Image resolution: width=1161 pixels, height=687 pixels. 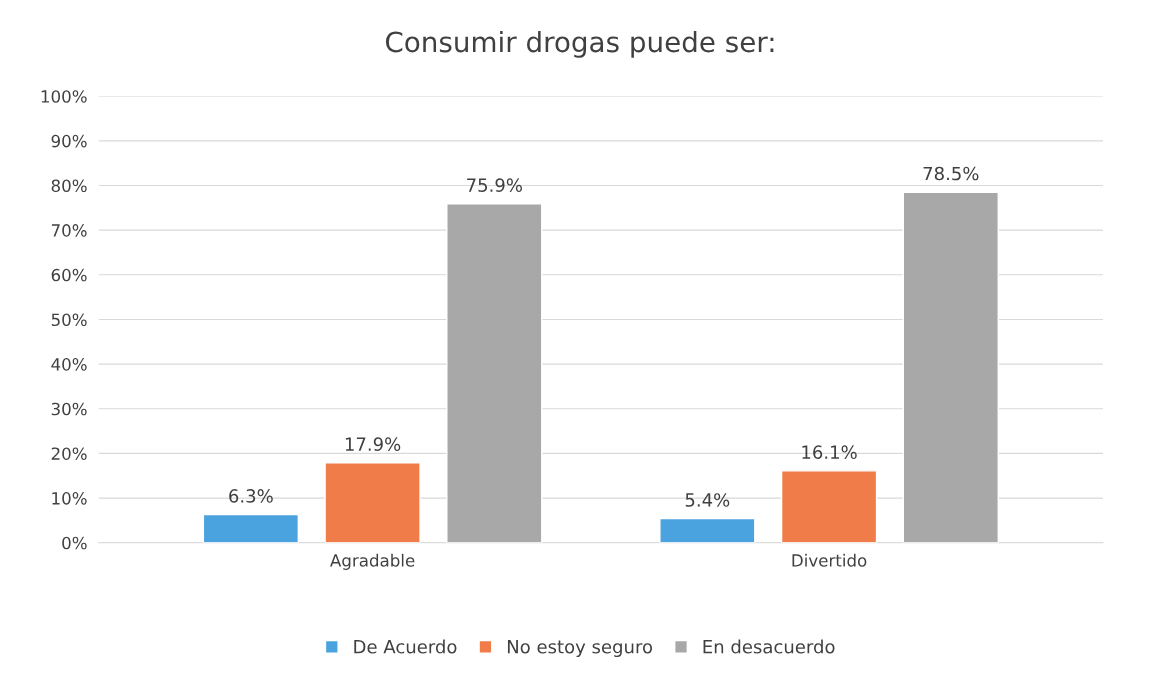 What do you see at coordinates (579, 44) in the screenshot?
I see `chart-title: Consumir drogas puede ser:` at bounding box center [579, 44].